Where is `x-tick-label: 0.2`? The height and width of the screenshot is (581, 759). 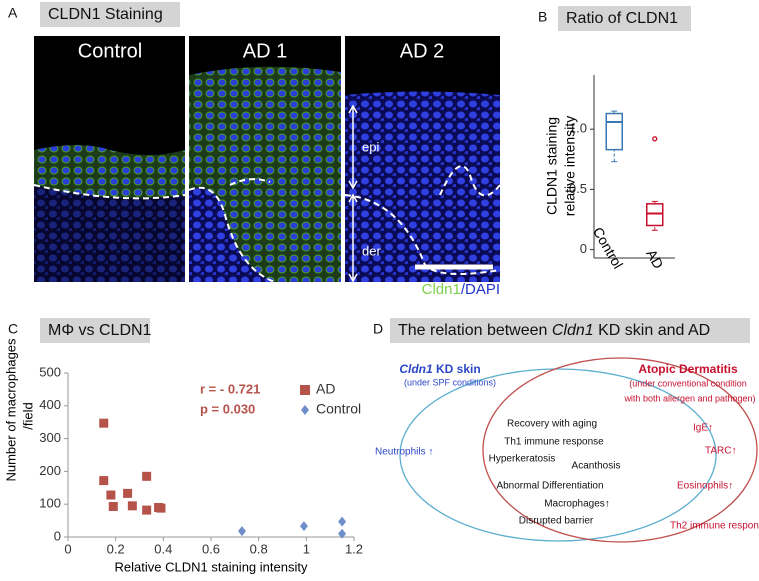
x-tick-label: 0.2 is located at coordinates (116, 548).